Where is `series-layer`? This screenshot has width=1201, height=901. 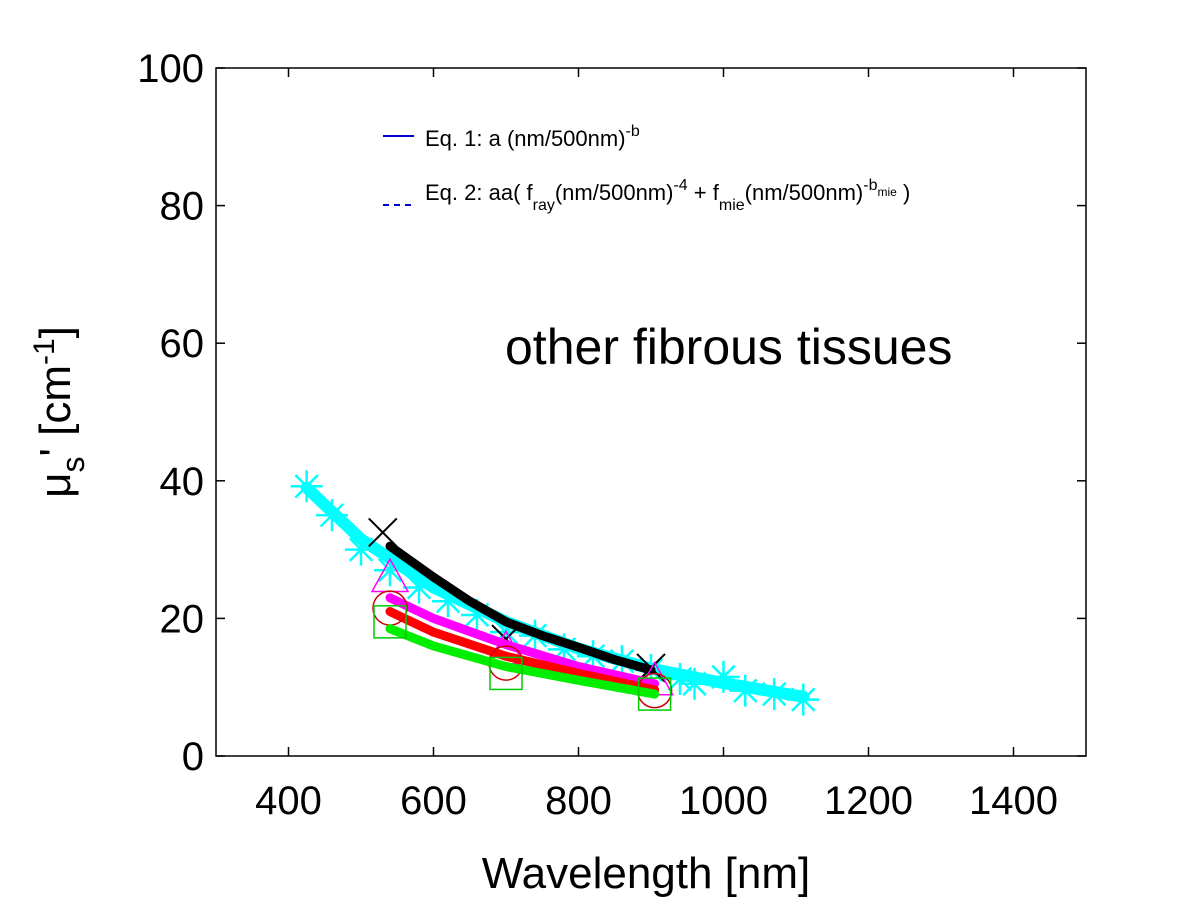 series-layer is located at coordinates (555, 593).